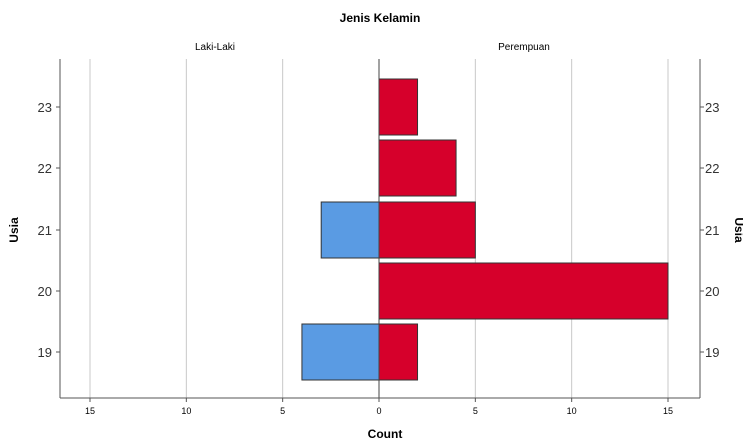 The width and height of the screenshot is (743, 440). Describe the element at coordinates (45, 168) in the screenshot. I see `y-tick-label-left: 22` at that location.